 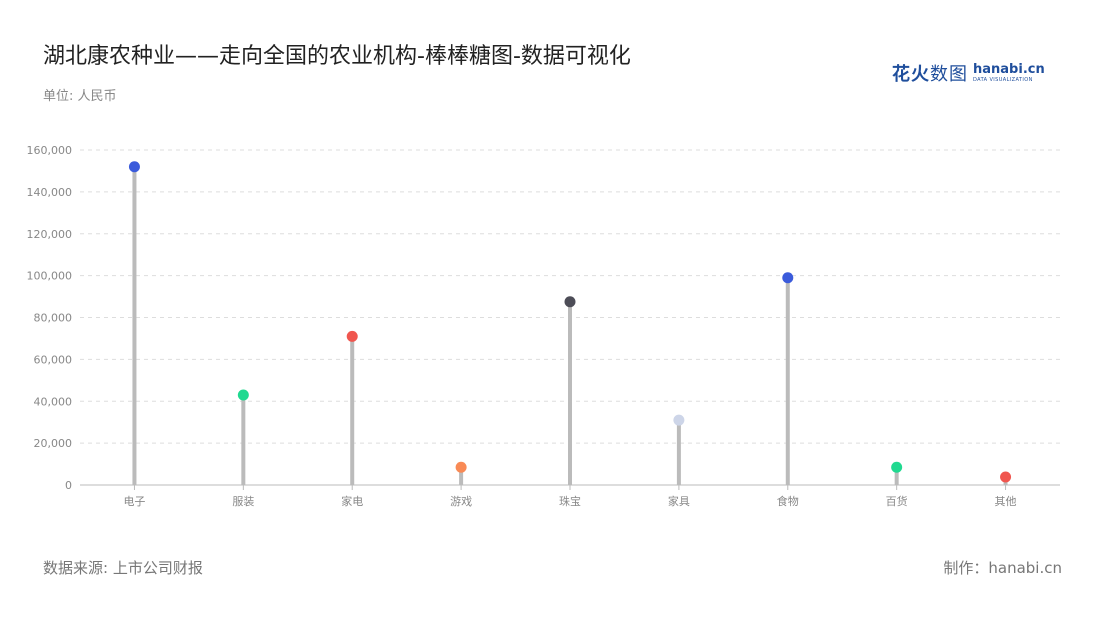 I want to click on logo-en-group: hanabi.cn DATA VISUALIZATION, so click(x=1009, y=73).